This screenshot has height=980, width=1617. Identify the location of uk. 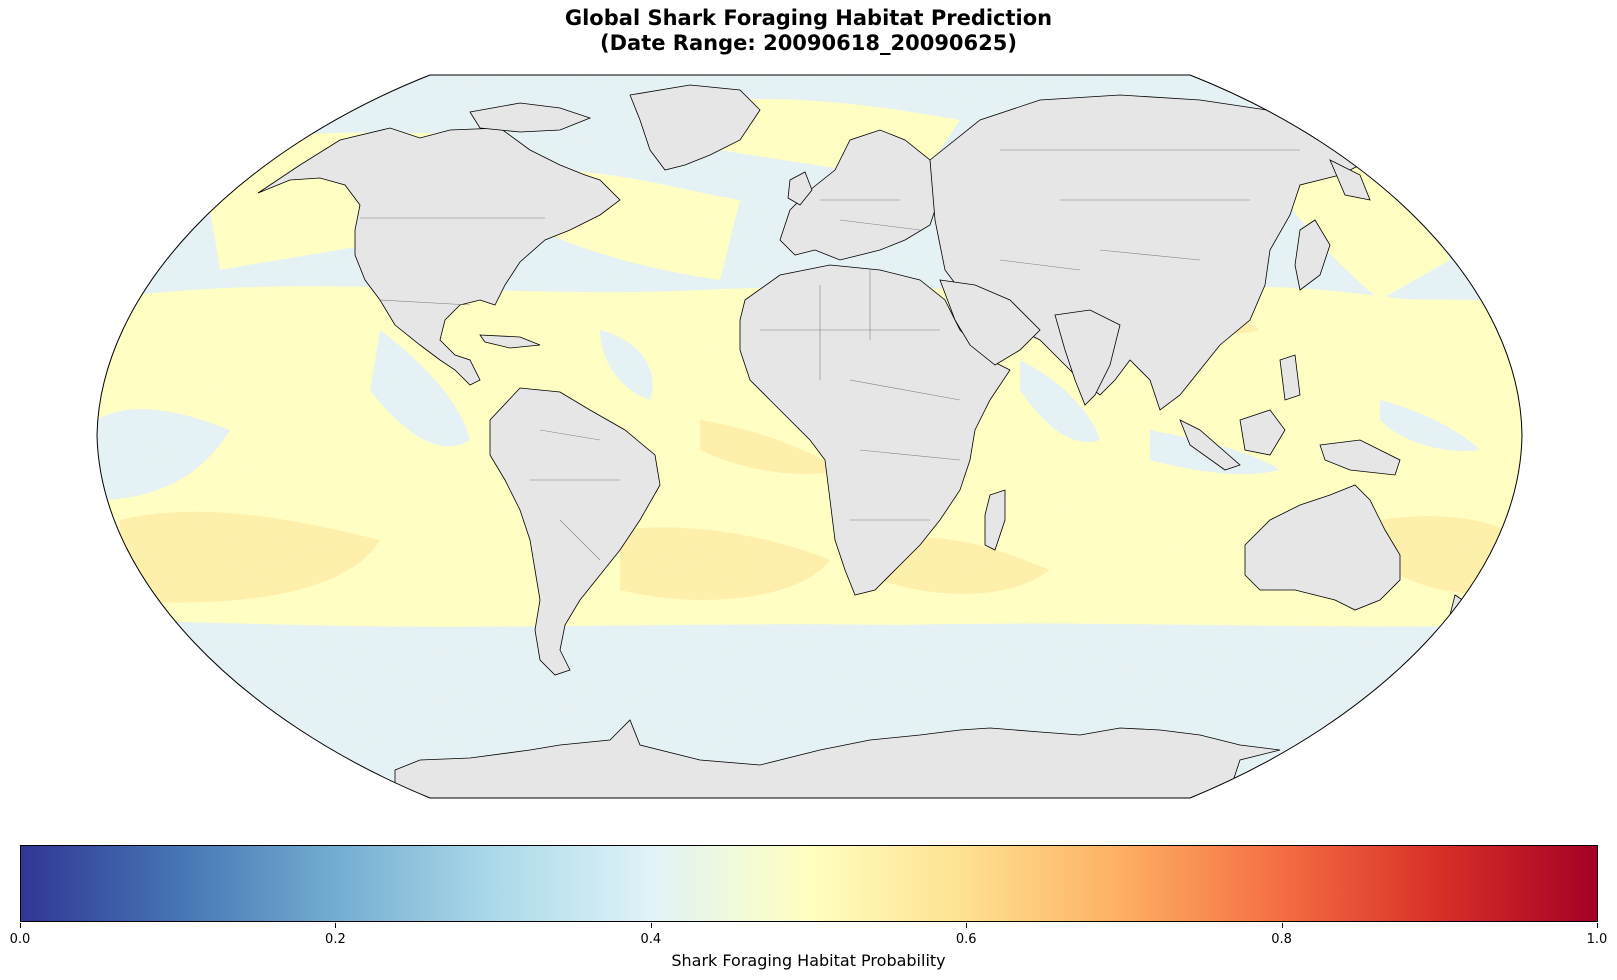
(800, 188).